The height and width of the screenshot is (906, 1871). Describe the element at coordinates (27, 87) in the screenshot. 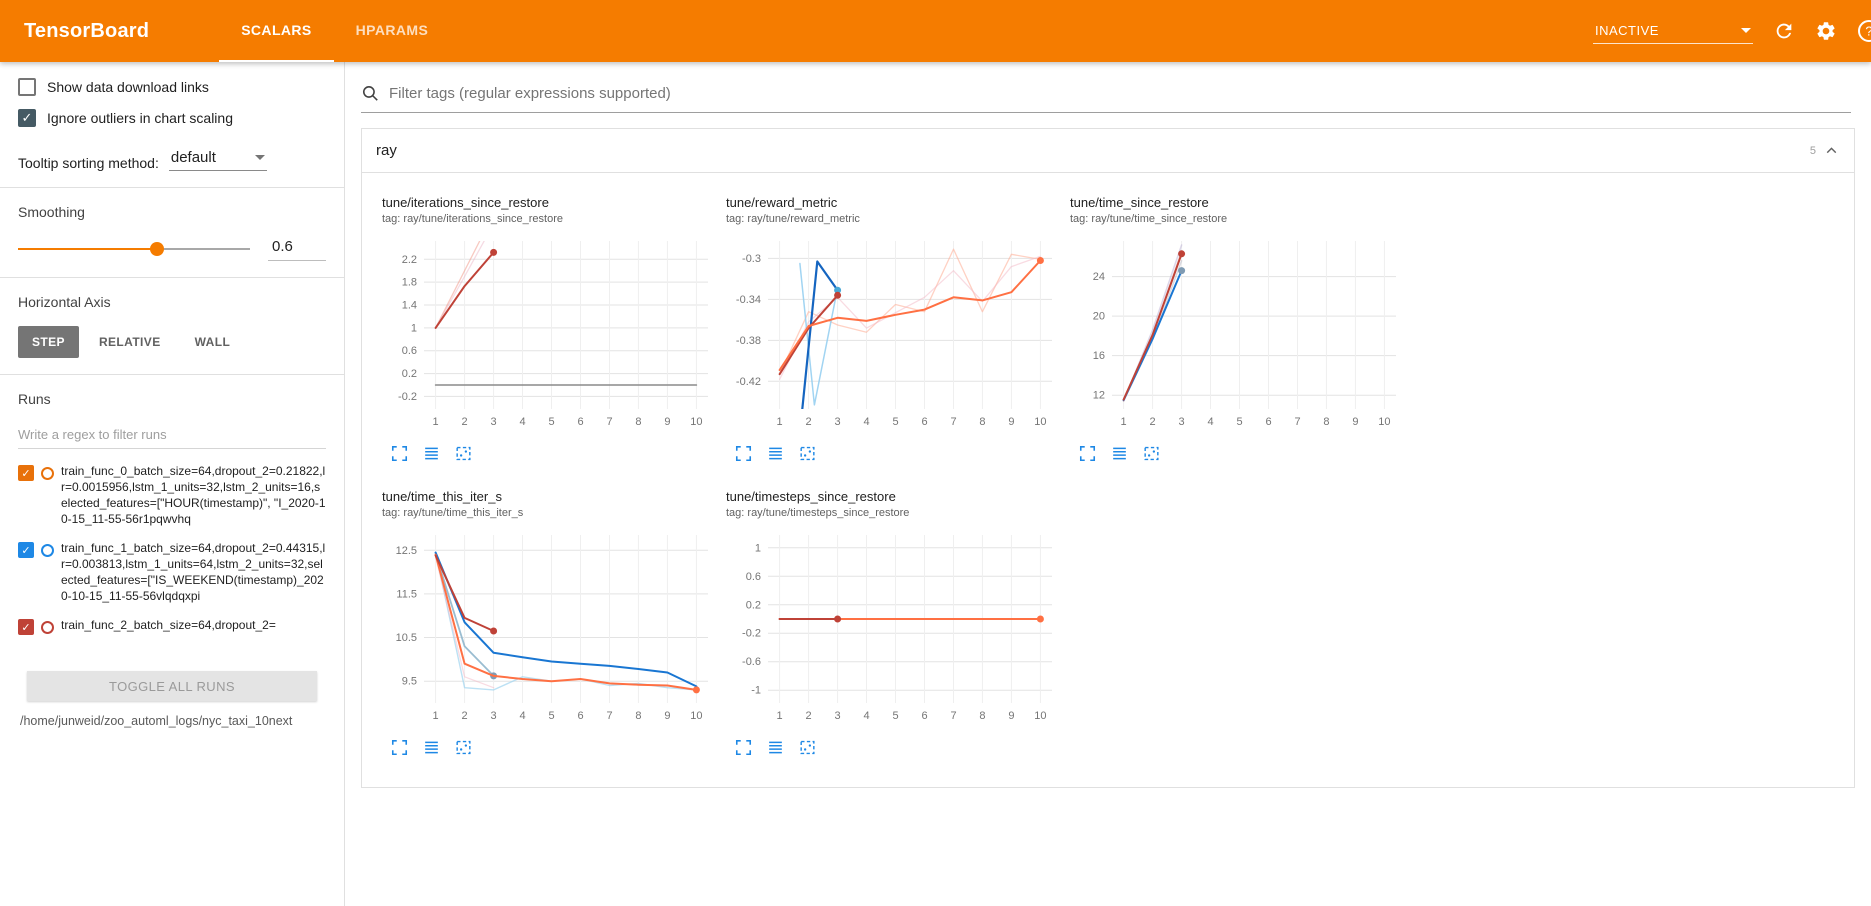

I see `checkbox-unchecked-icon` at that location.